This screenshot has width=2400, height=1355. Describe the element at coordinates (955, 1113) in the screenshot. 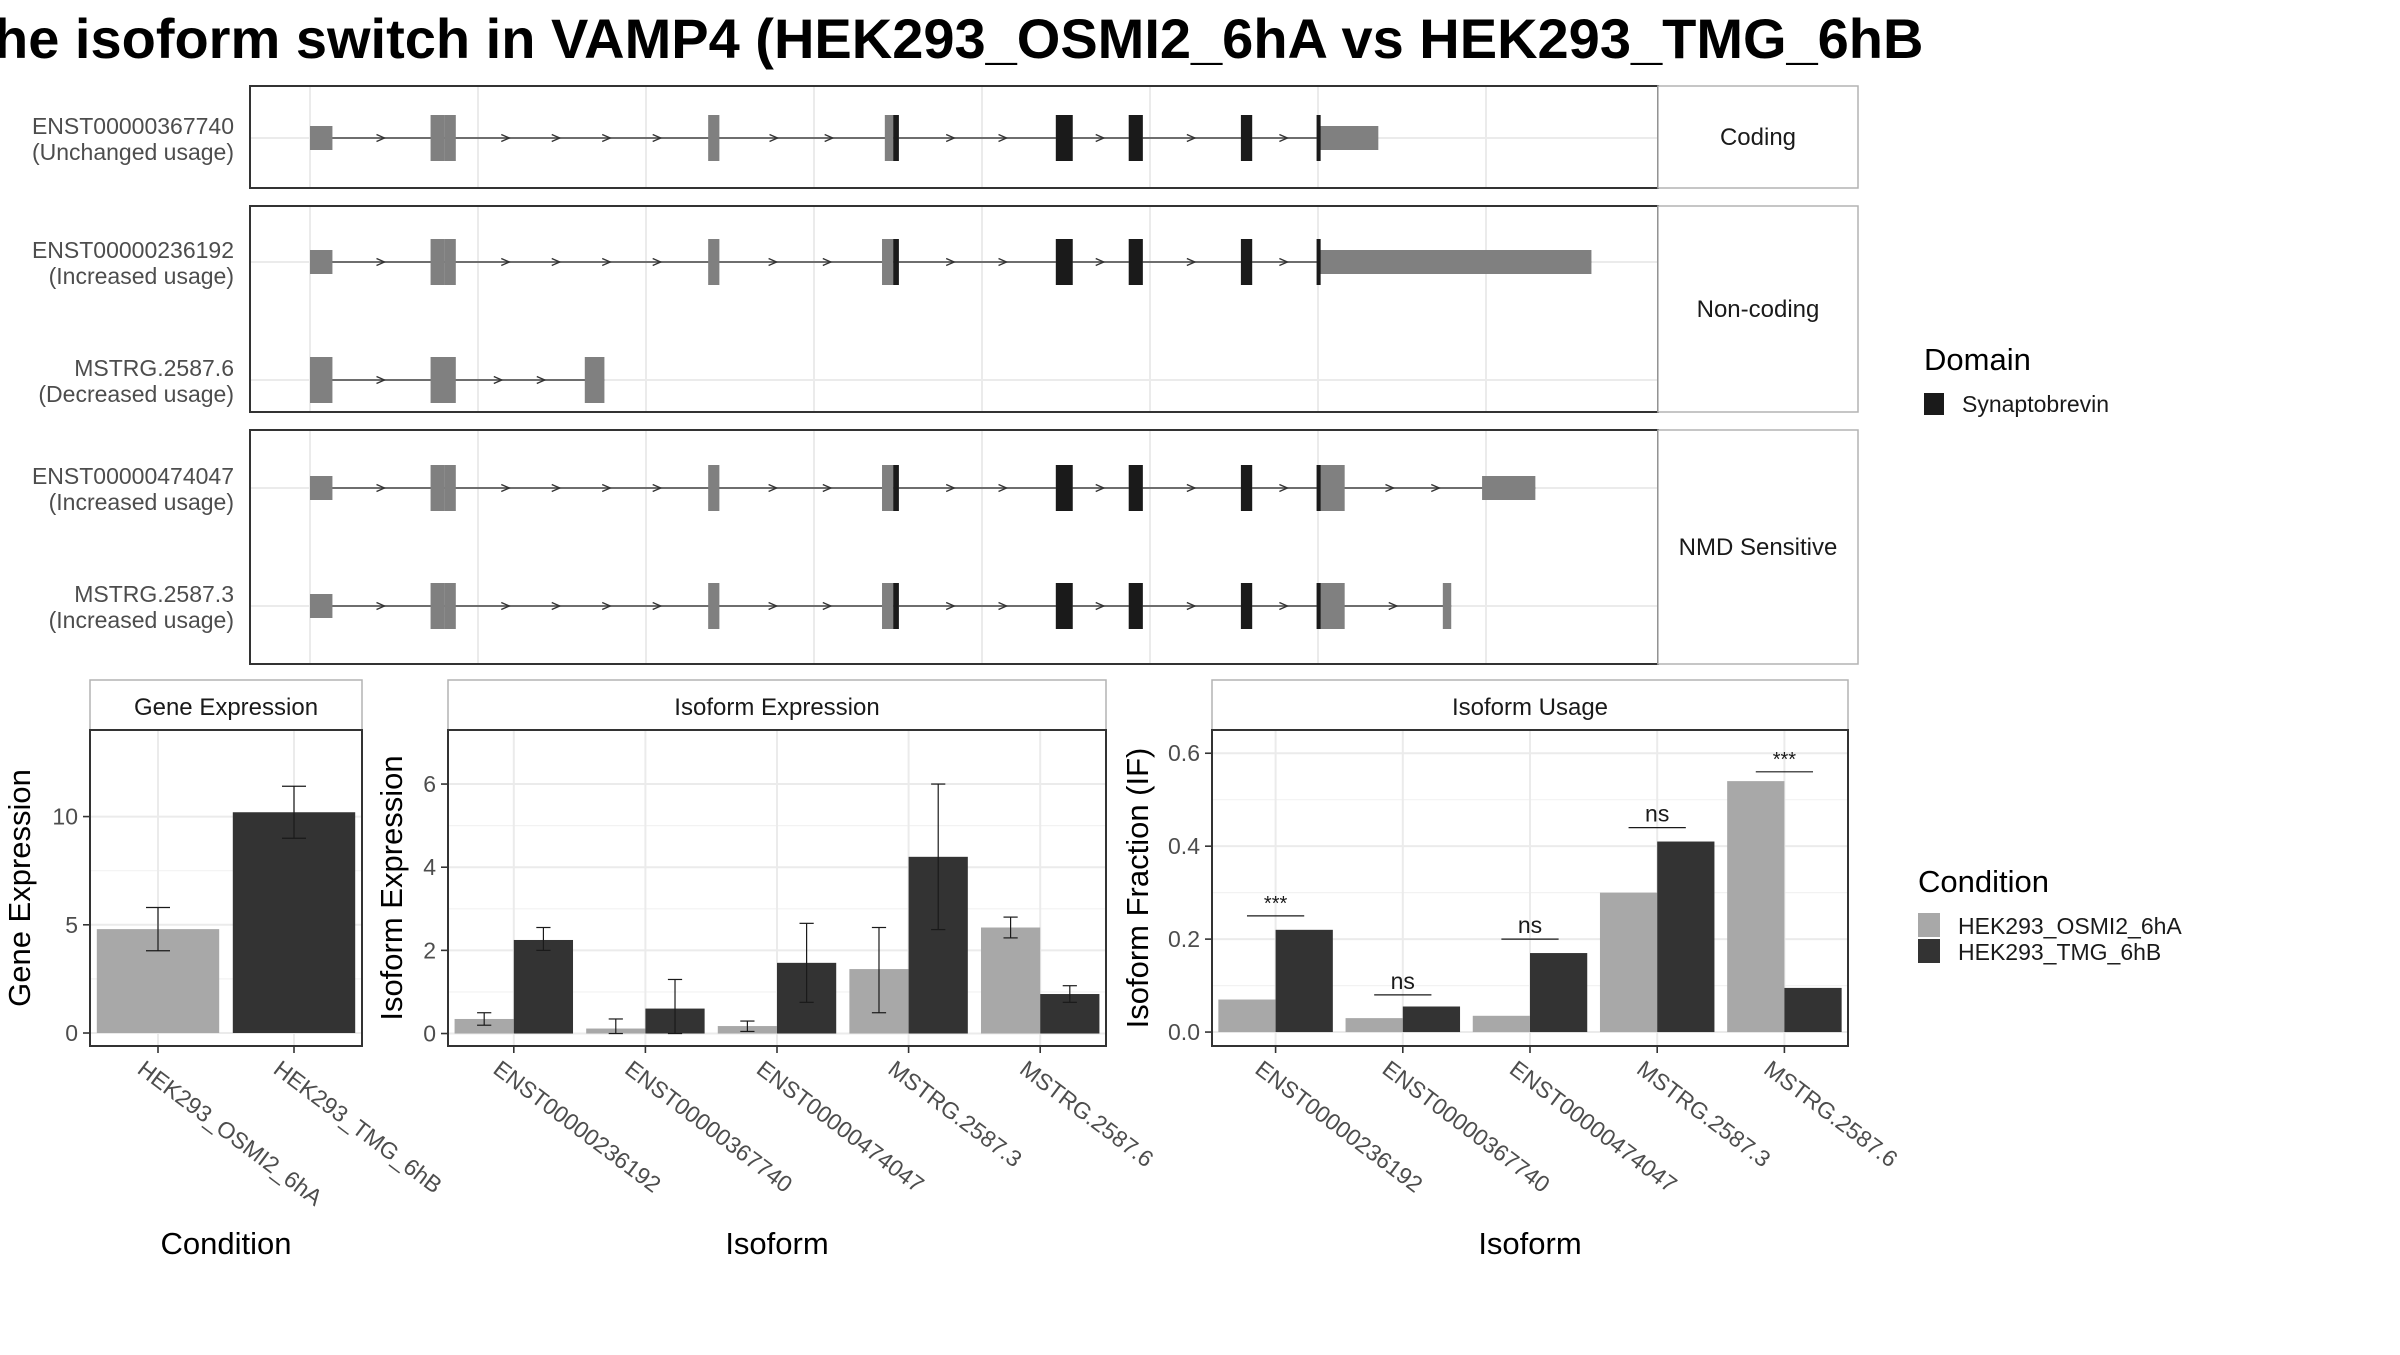

I see `x-tick-label: MSTRG.2587.3` at that location.